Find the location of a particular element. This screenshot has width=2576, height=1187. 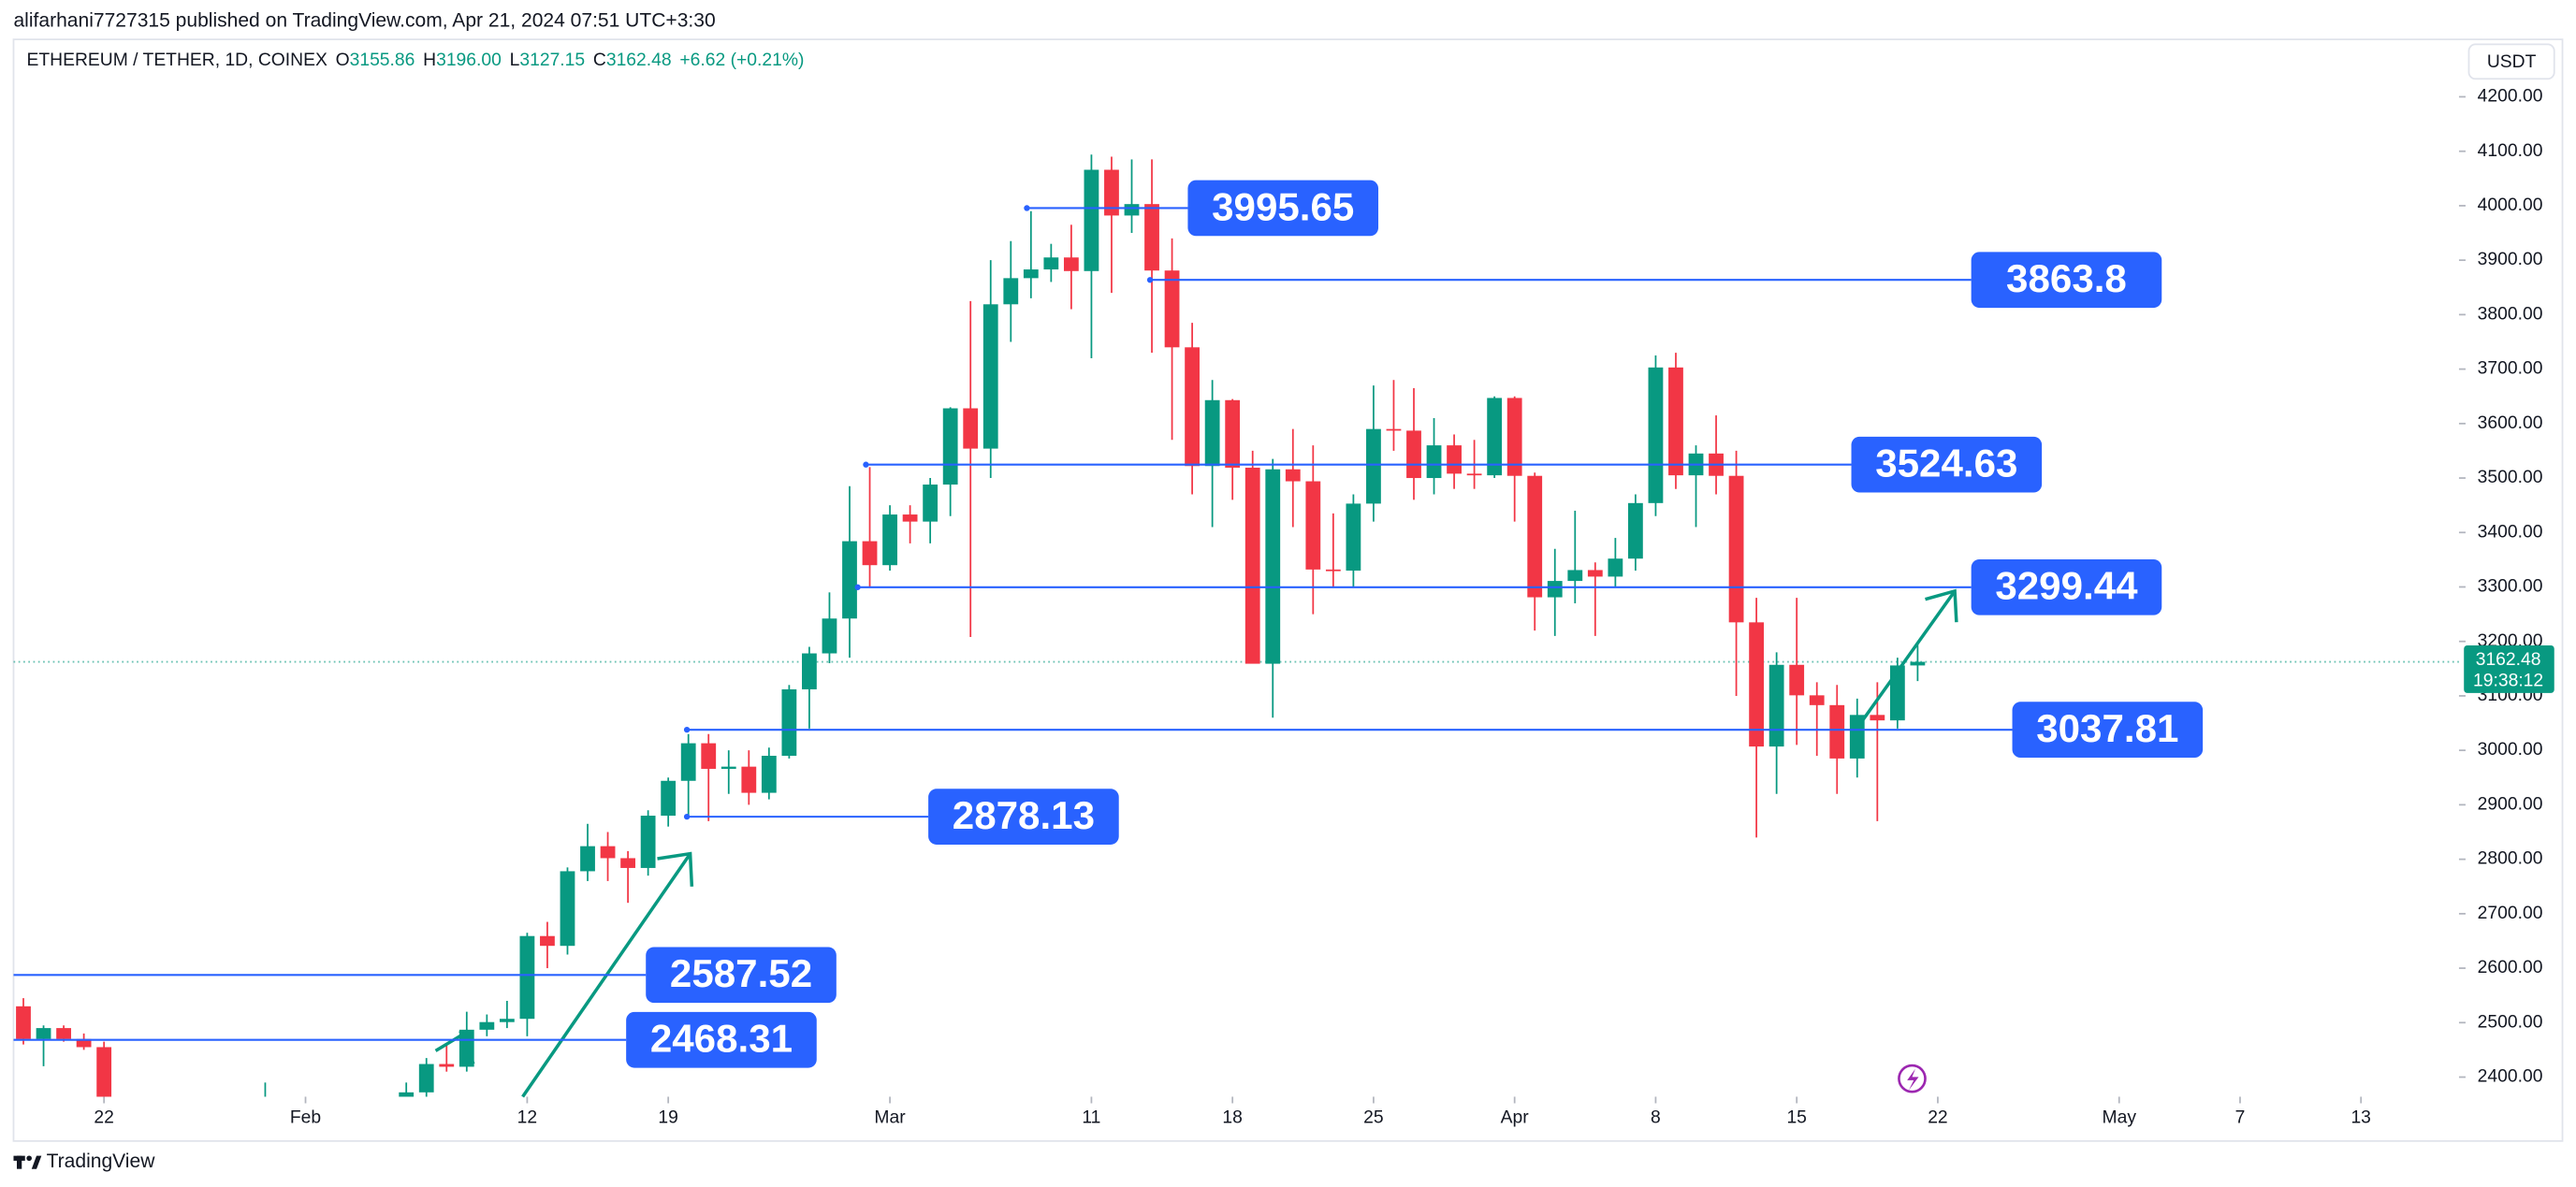

level-label: 3863.8 is located at coordinates (2066, 278).